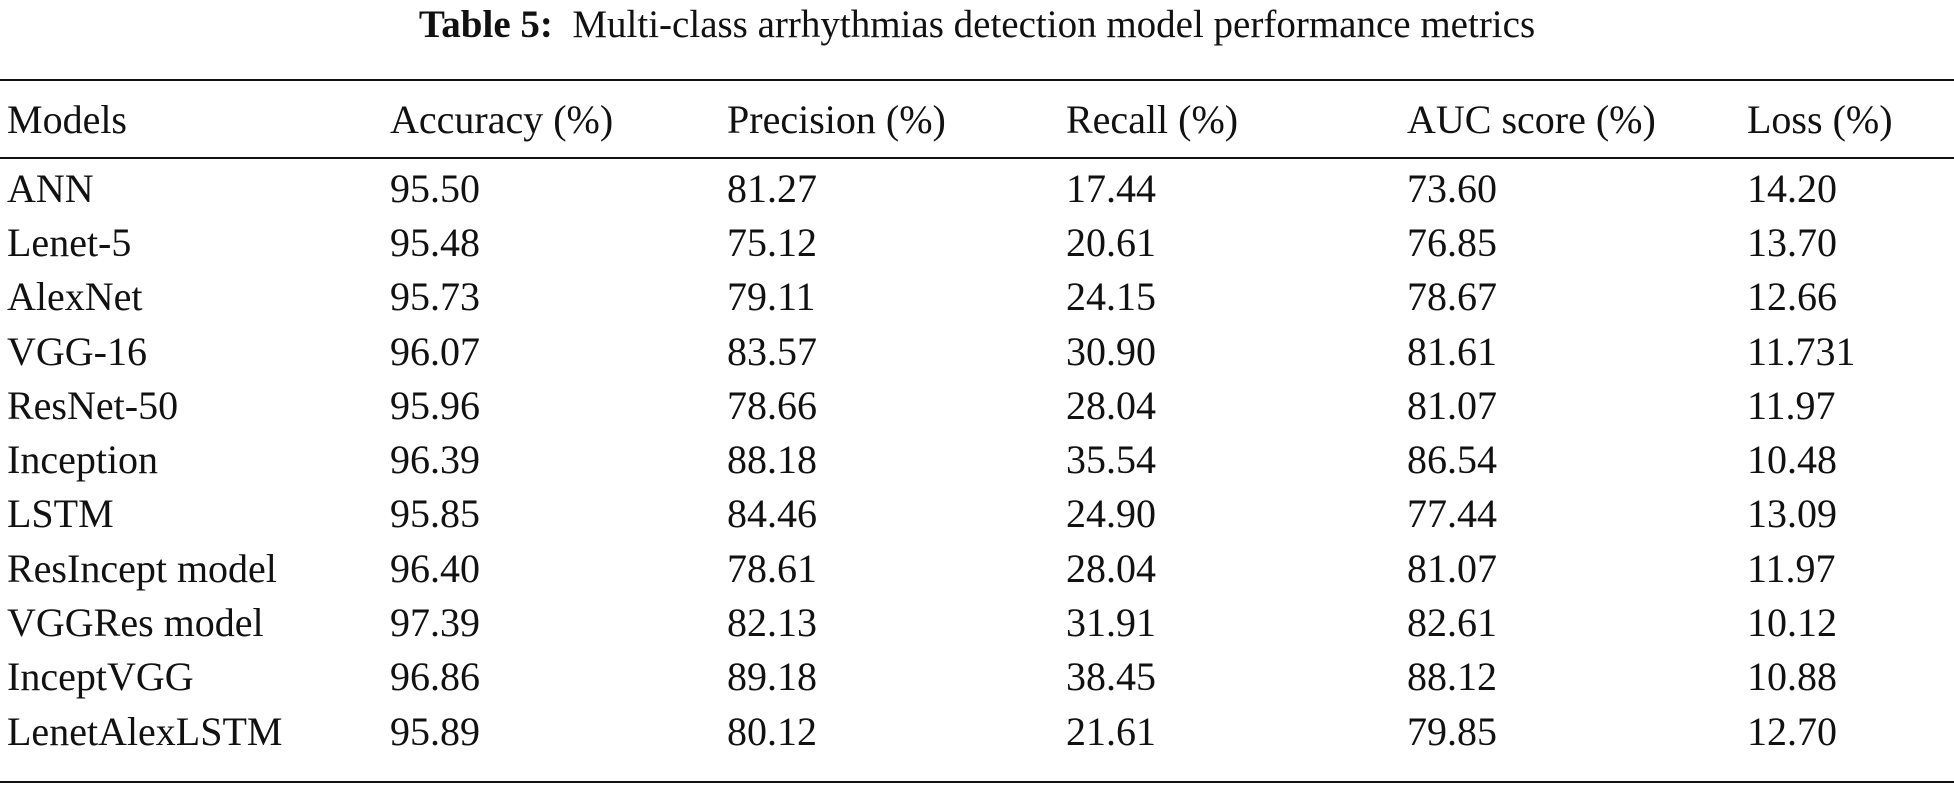 The image size is (1954, 787). Describe the element at coordinates (50, 188) in the screenshot. I see `cell-model: ANN` at that location.